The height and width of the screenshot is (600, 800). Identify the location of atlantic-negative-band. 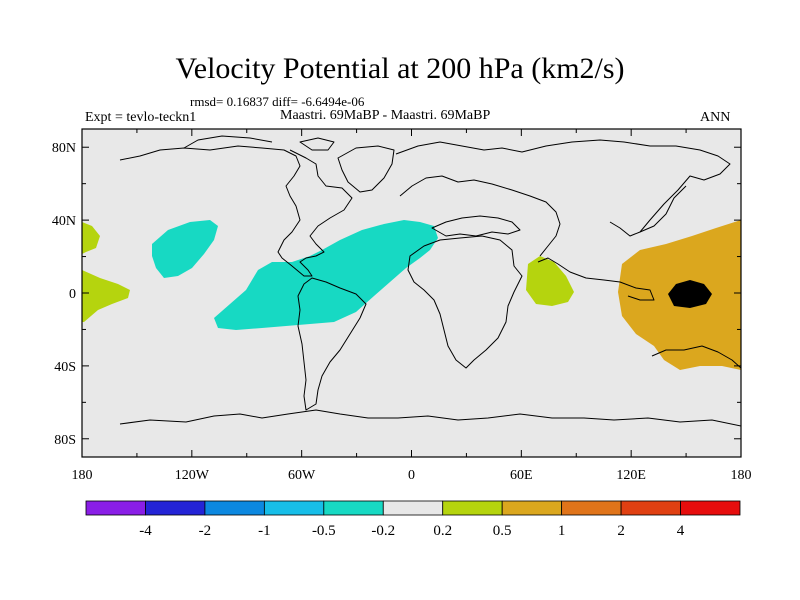
(326, 275).